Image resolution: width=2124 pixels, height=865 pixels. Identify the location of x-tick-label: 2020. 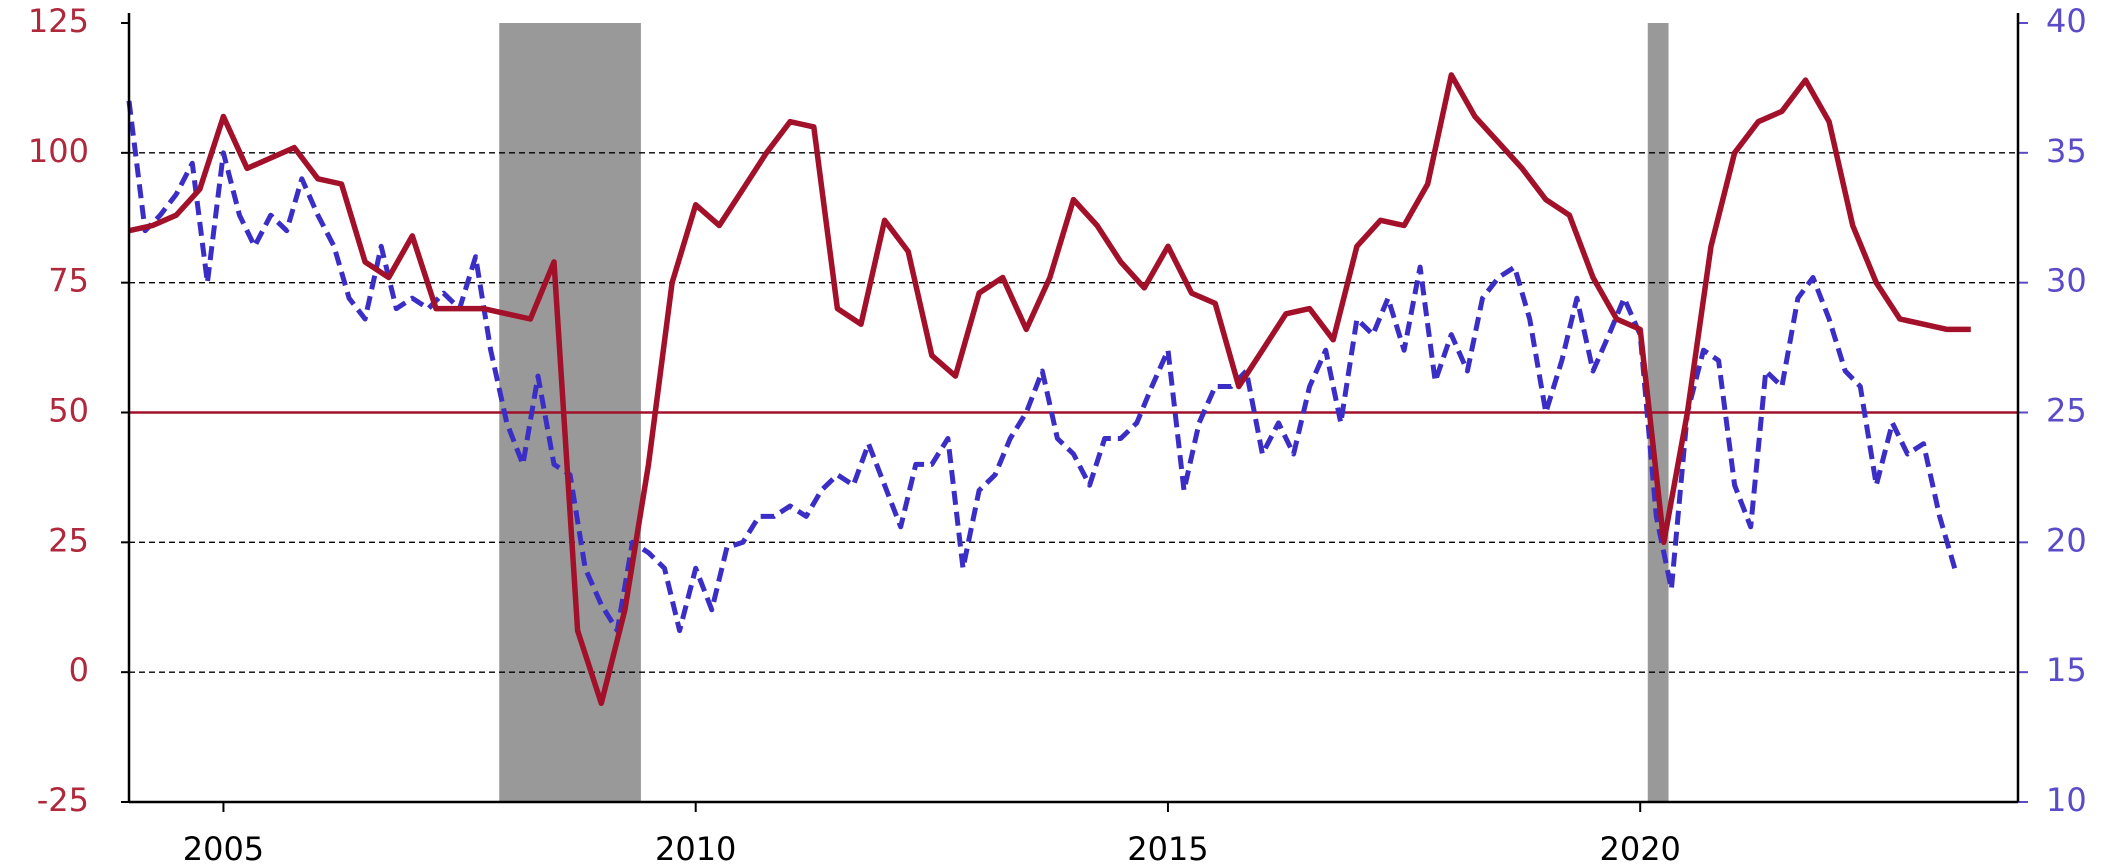
(1639, 847).